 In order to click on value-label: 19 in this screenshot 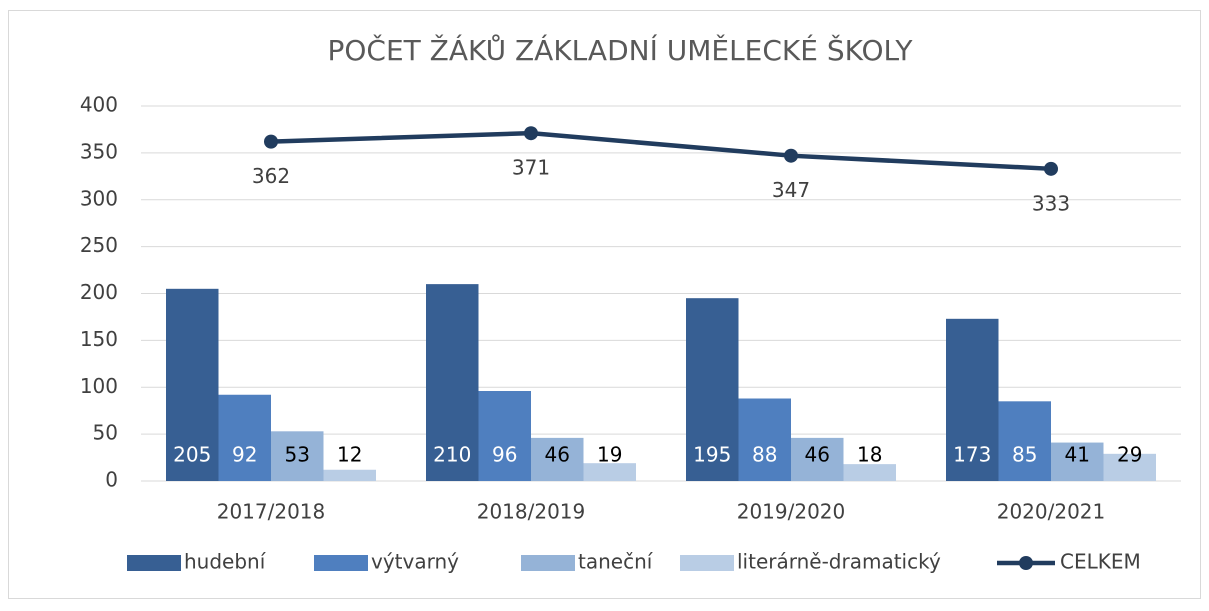, I will do `click(609, 455)`.